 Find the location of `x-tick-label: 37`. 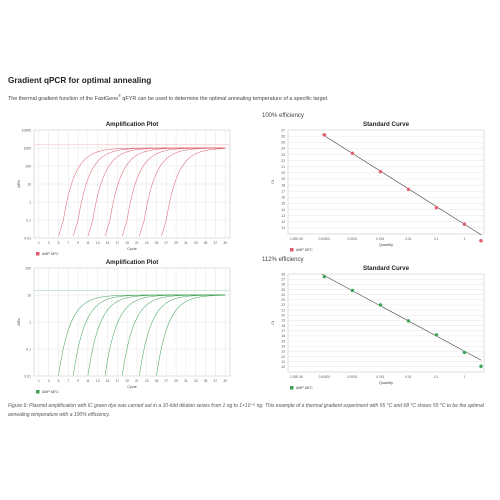

x-tick-label: 37 is located at coordinates (216, 381).